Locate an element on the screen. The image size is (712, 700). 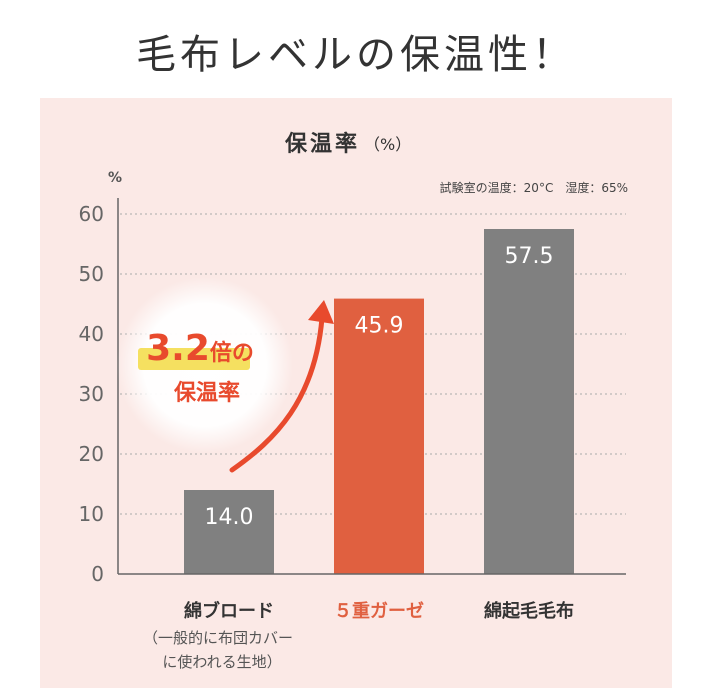
category-label-2: 綿起毛毛布 is located at coordinates (529, 611).